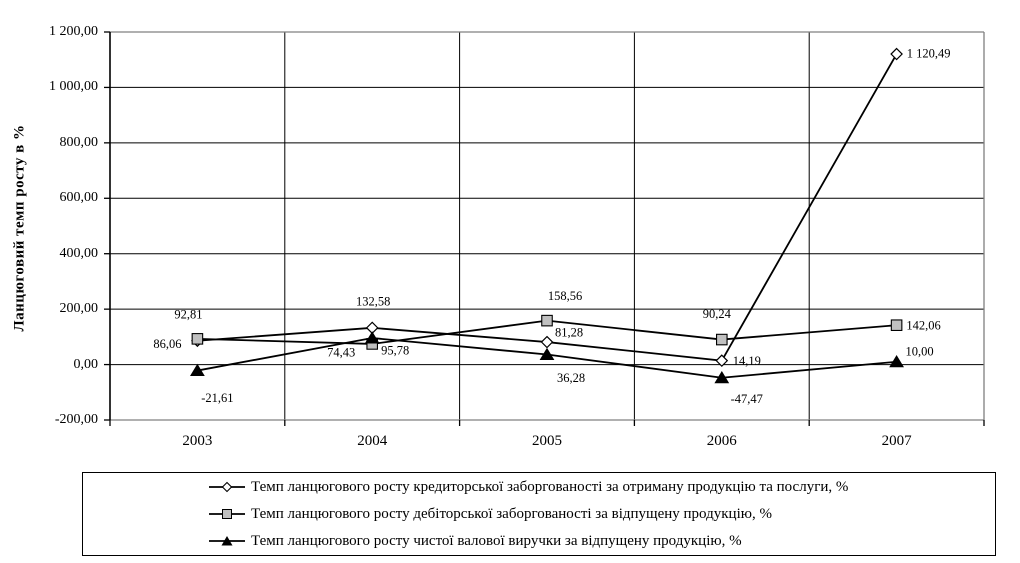 The height and width of the screenshot is (563, 1020). I want to click on data-label: 81,28, so click(569, 333).